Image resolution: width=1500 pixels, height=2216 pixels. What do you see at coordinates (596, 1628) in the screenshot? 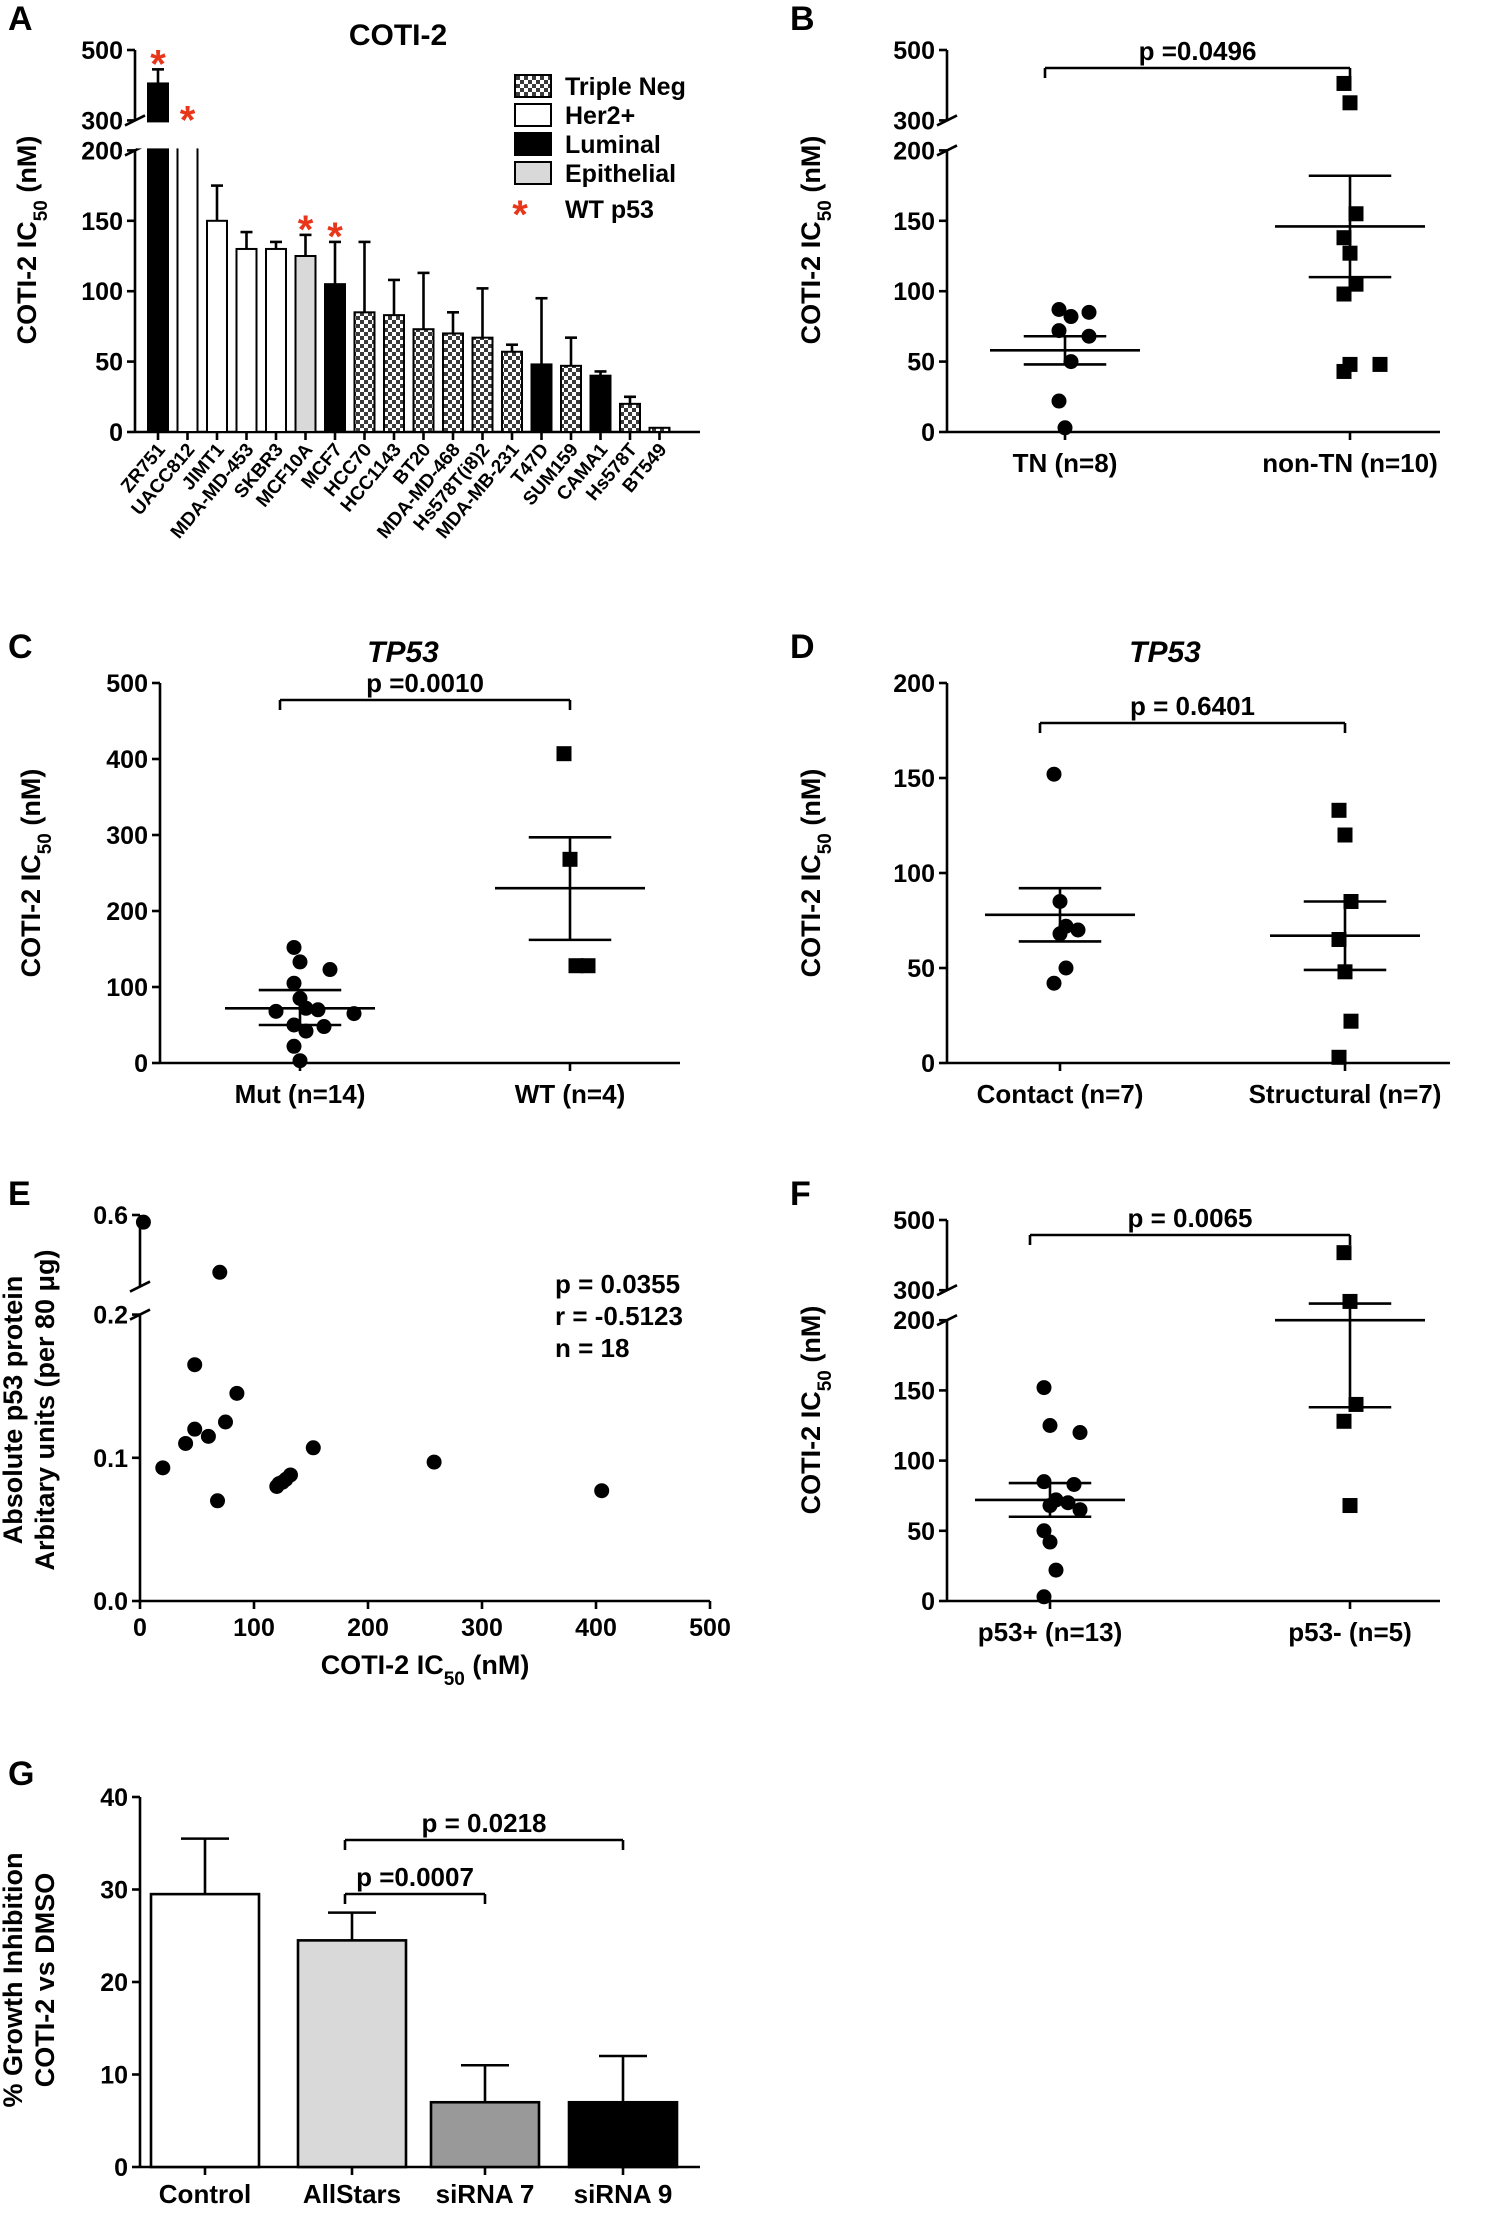
I see `panel-e-x-tick-label: 400` at bounding box center [596, 1628].